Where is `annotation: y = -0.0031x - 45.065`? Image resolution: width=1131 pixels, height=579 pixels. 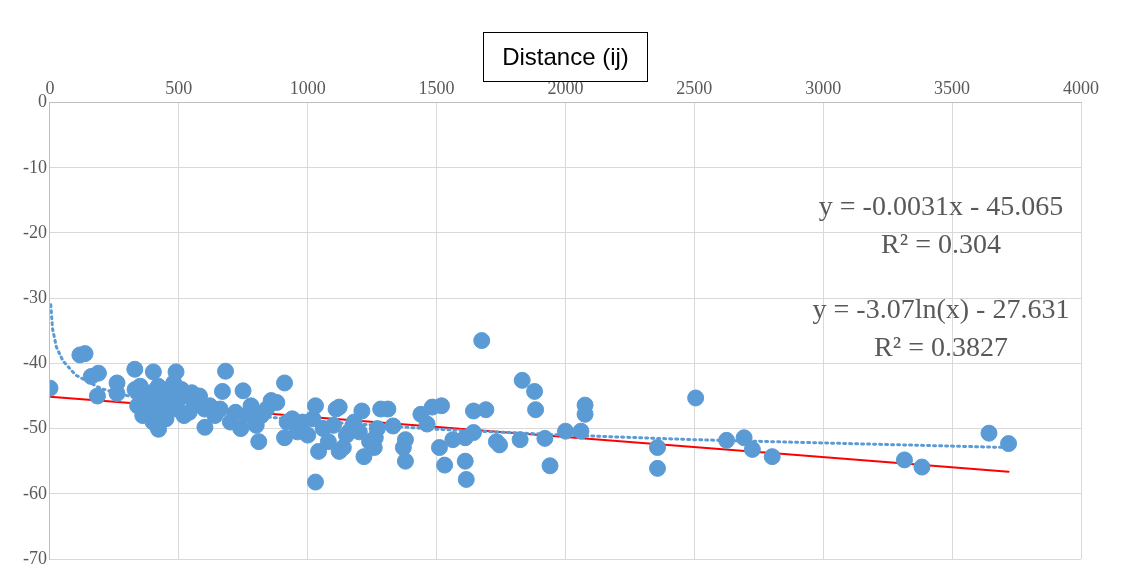 annotation: y = -0.0031x - 45.065 is located at coordinates (941, 205).